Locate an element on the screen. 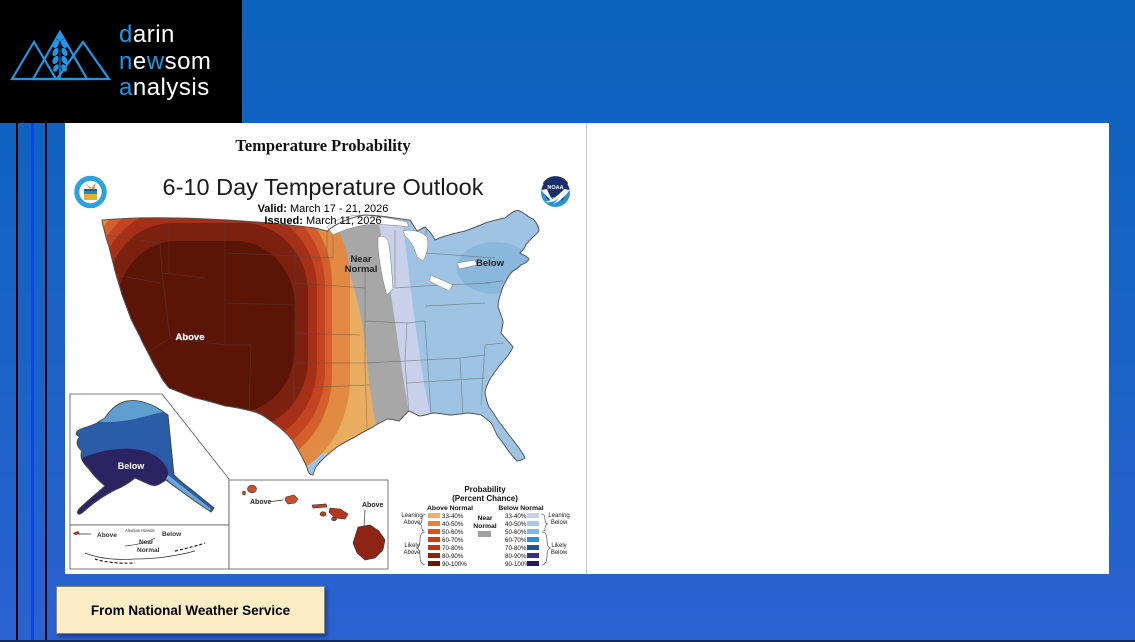 This screenshot has width=1135, height=642. svg-text: Aleutian Islands is located at coordinates (140, 530).